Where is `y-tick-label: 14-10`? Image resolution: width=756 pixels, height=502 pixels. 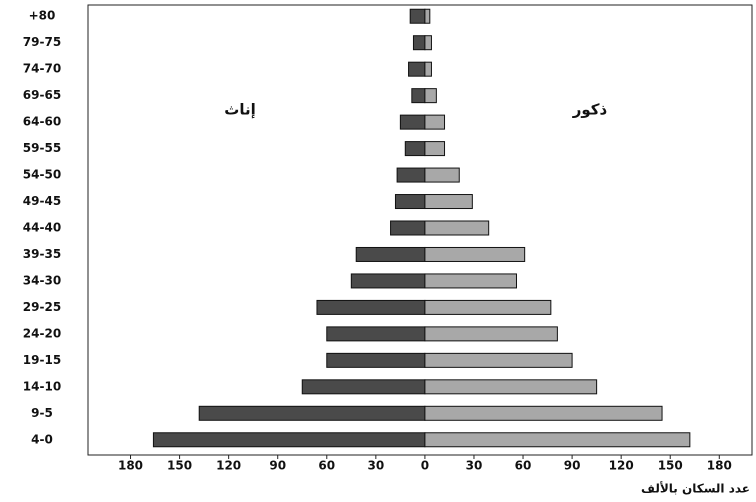 y-tick-label: 14-10 is located at coordinates (42, 386).